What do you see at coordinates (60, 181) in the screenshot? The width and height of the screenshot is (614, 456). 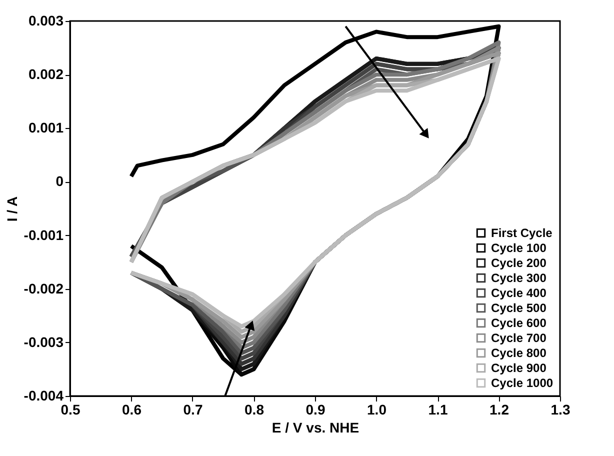 I see `y-tick-label: 0` at bounding box center [60, 181].